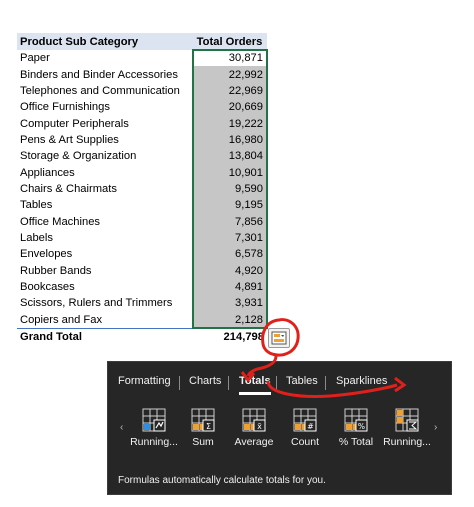  I want to click on table-row: Paper 30,871, so click(142, 58).